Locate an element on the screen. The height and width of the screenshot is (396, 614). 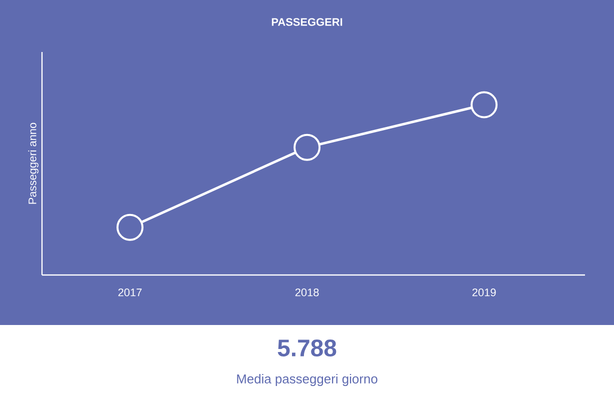
text: Media passeggeri giorno is located at coordinates (307, 380).